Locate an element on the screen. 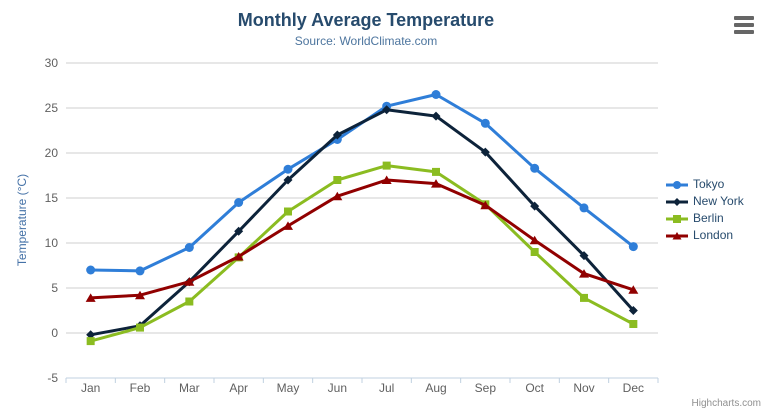 The width and height of the screenshot is (769, 416). legend-item-london: London is located at coordinates (705, 235).